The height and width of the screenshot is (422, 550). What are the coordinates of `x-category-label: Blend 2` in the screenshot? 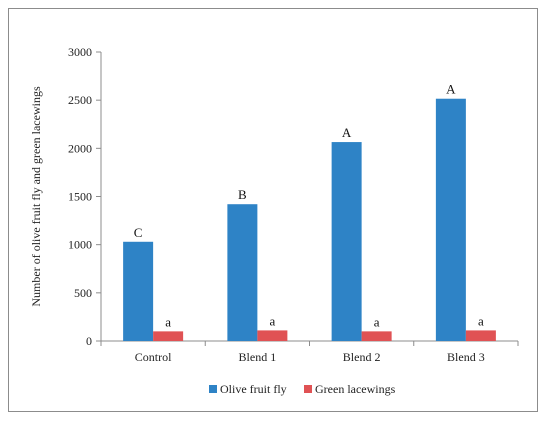 It's located at (362, 357).